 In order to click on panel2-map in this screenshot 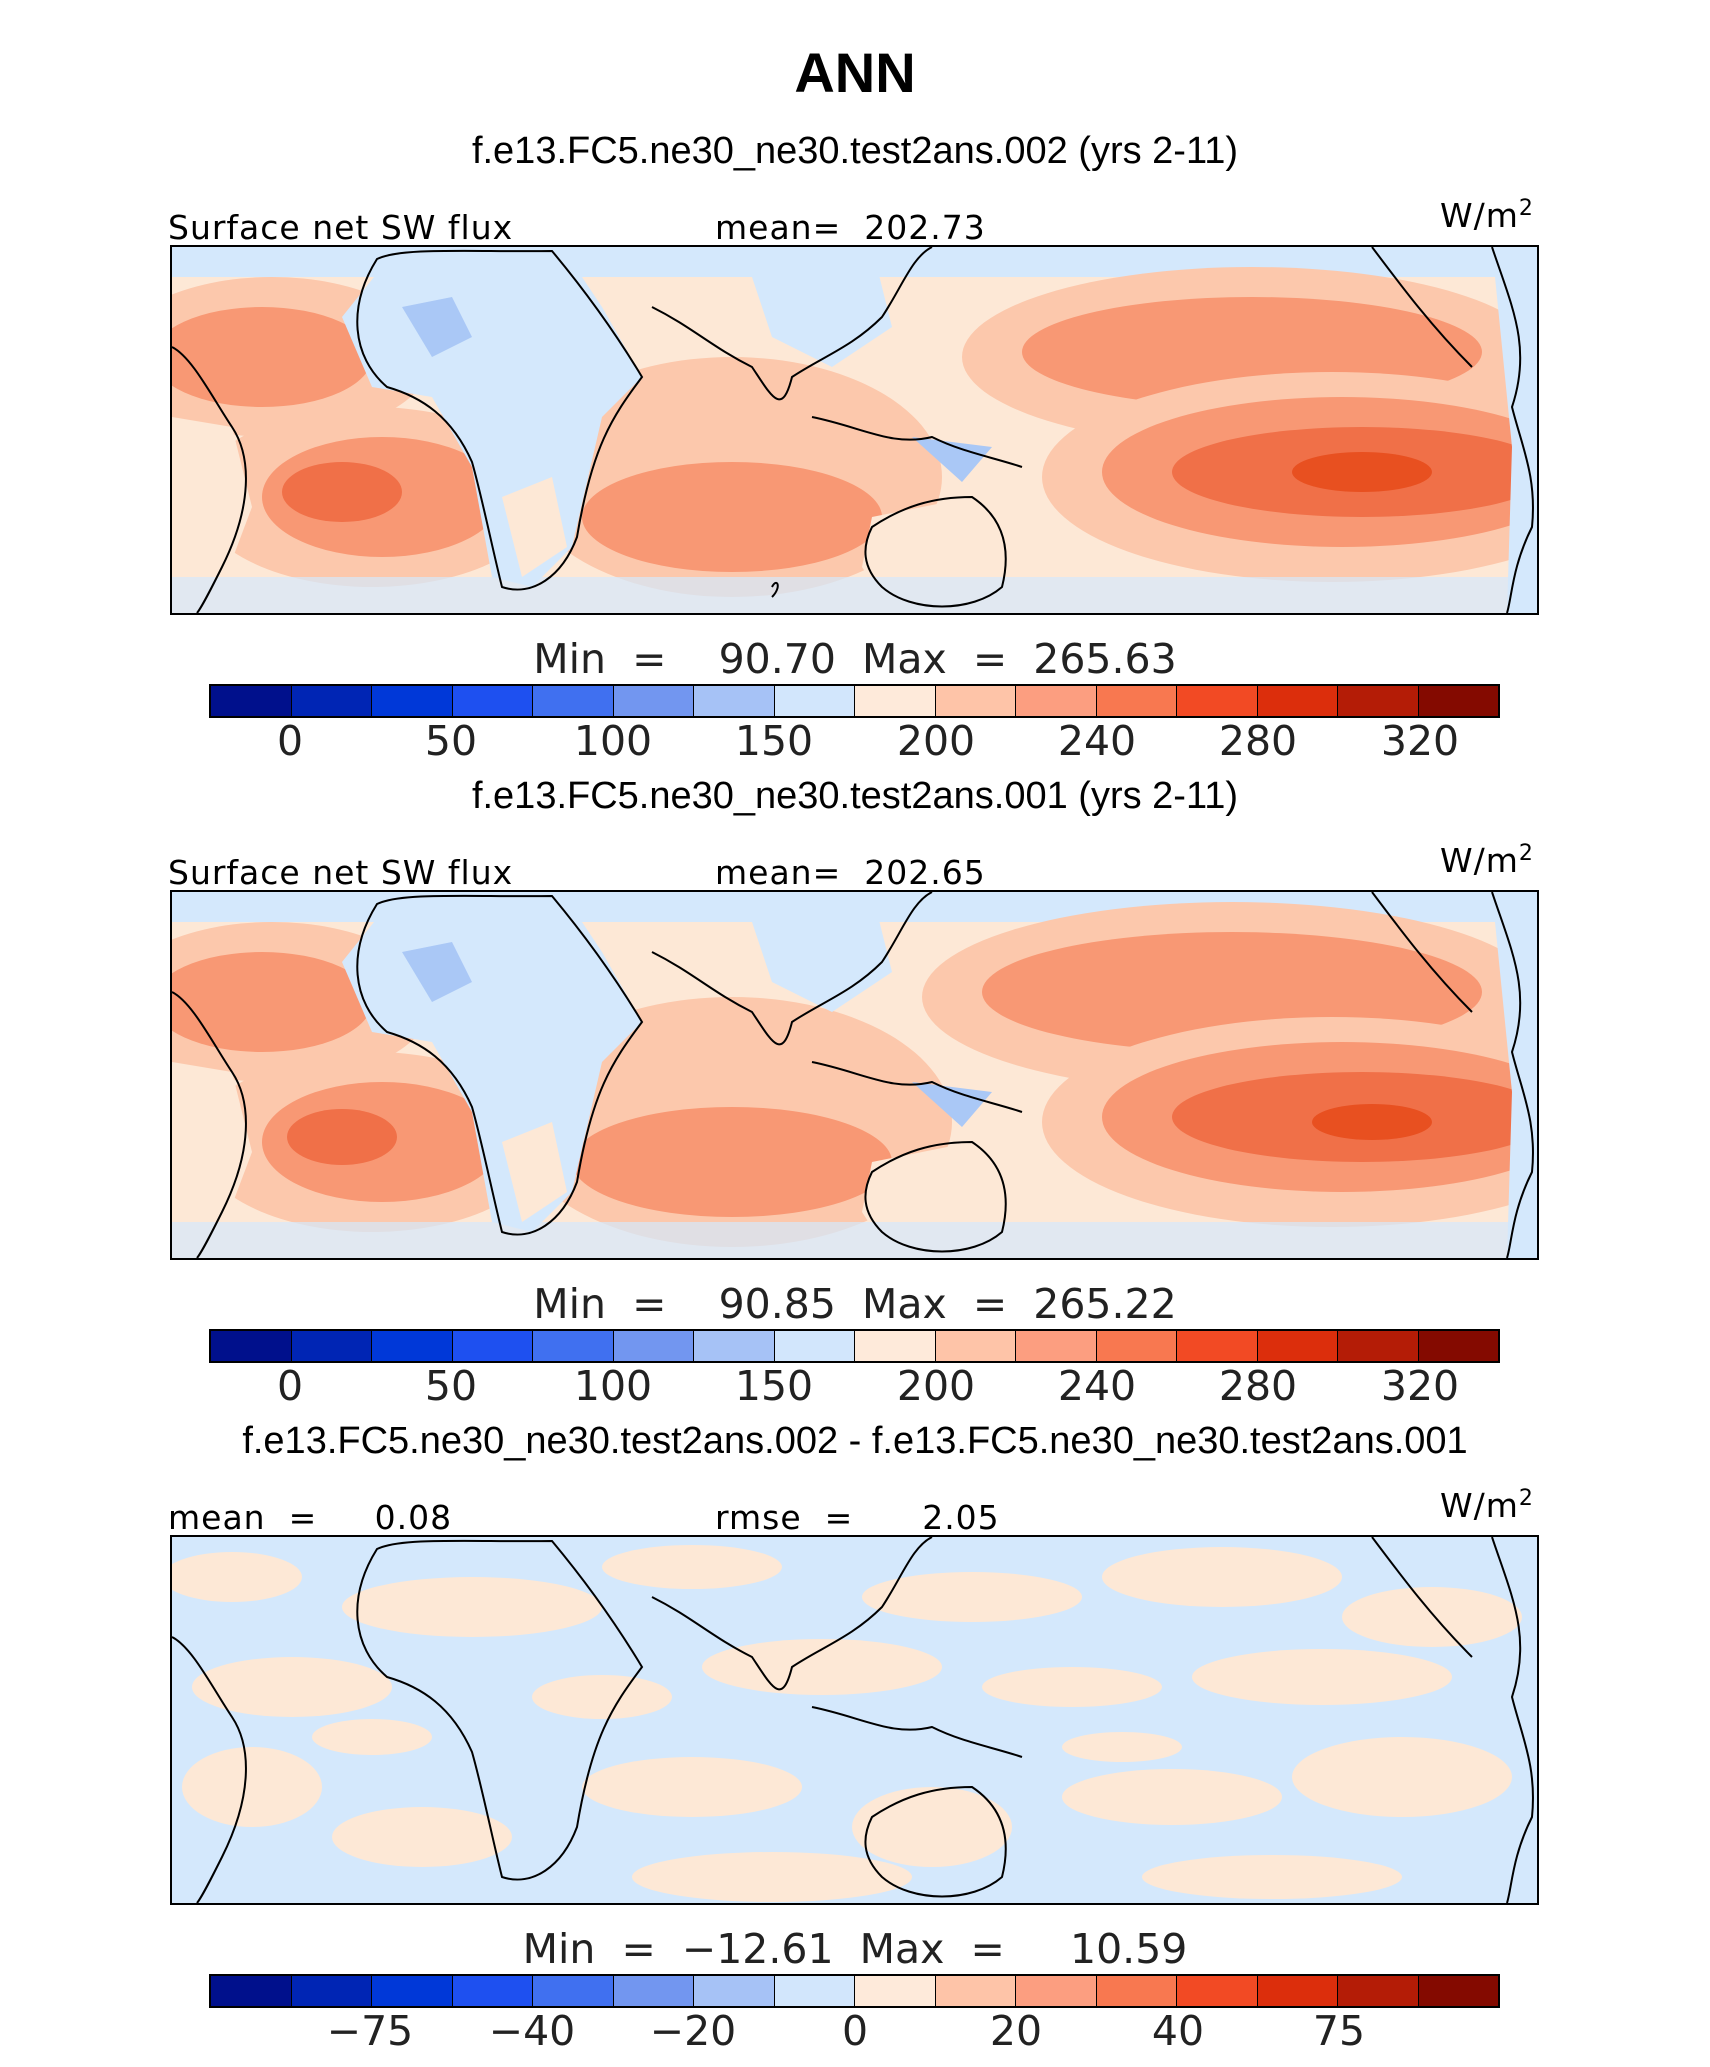, I will do `click(854, 1075)`.